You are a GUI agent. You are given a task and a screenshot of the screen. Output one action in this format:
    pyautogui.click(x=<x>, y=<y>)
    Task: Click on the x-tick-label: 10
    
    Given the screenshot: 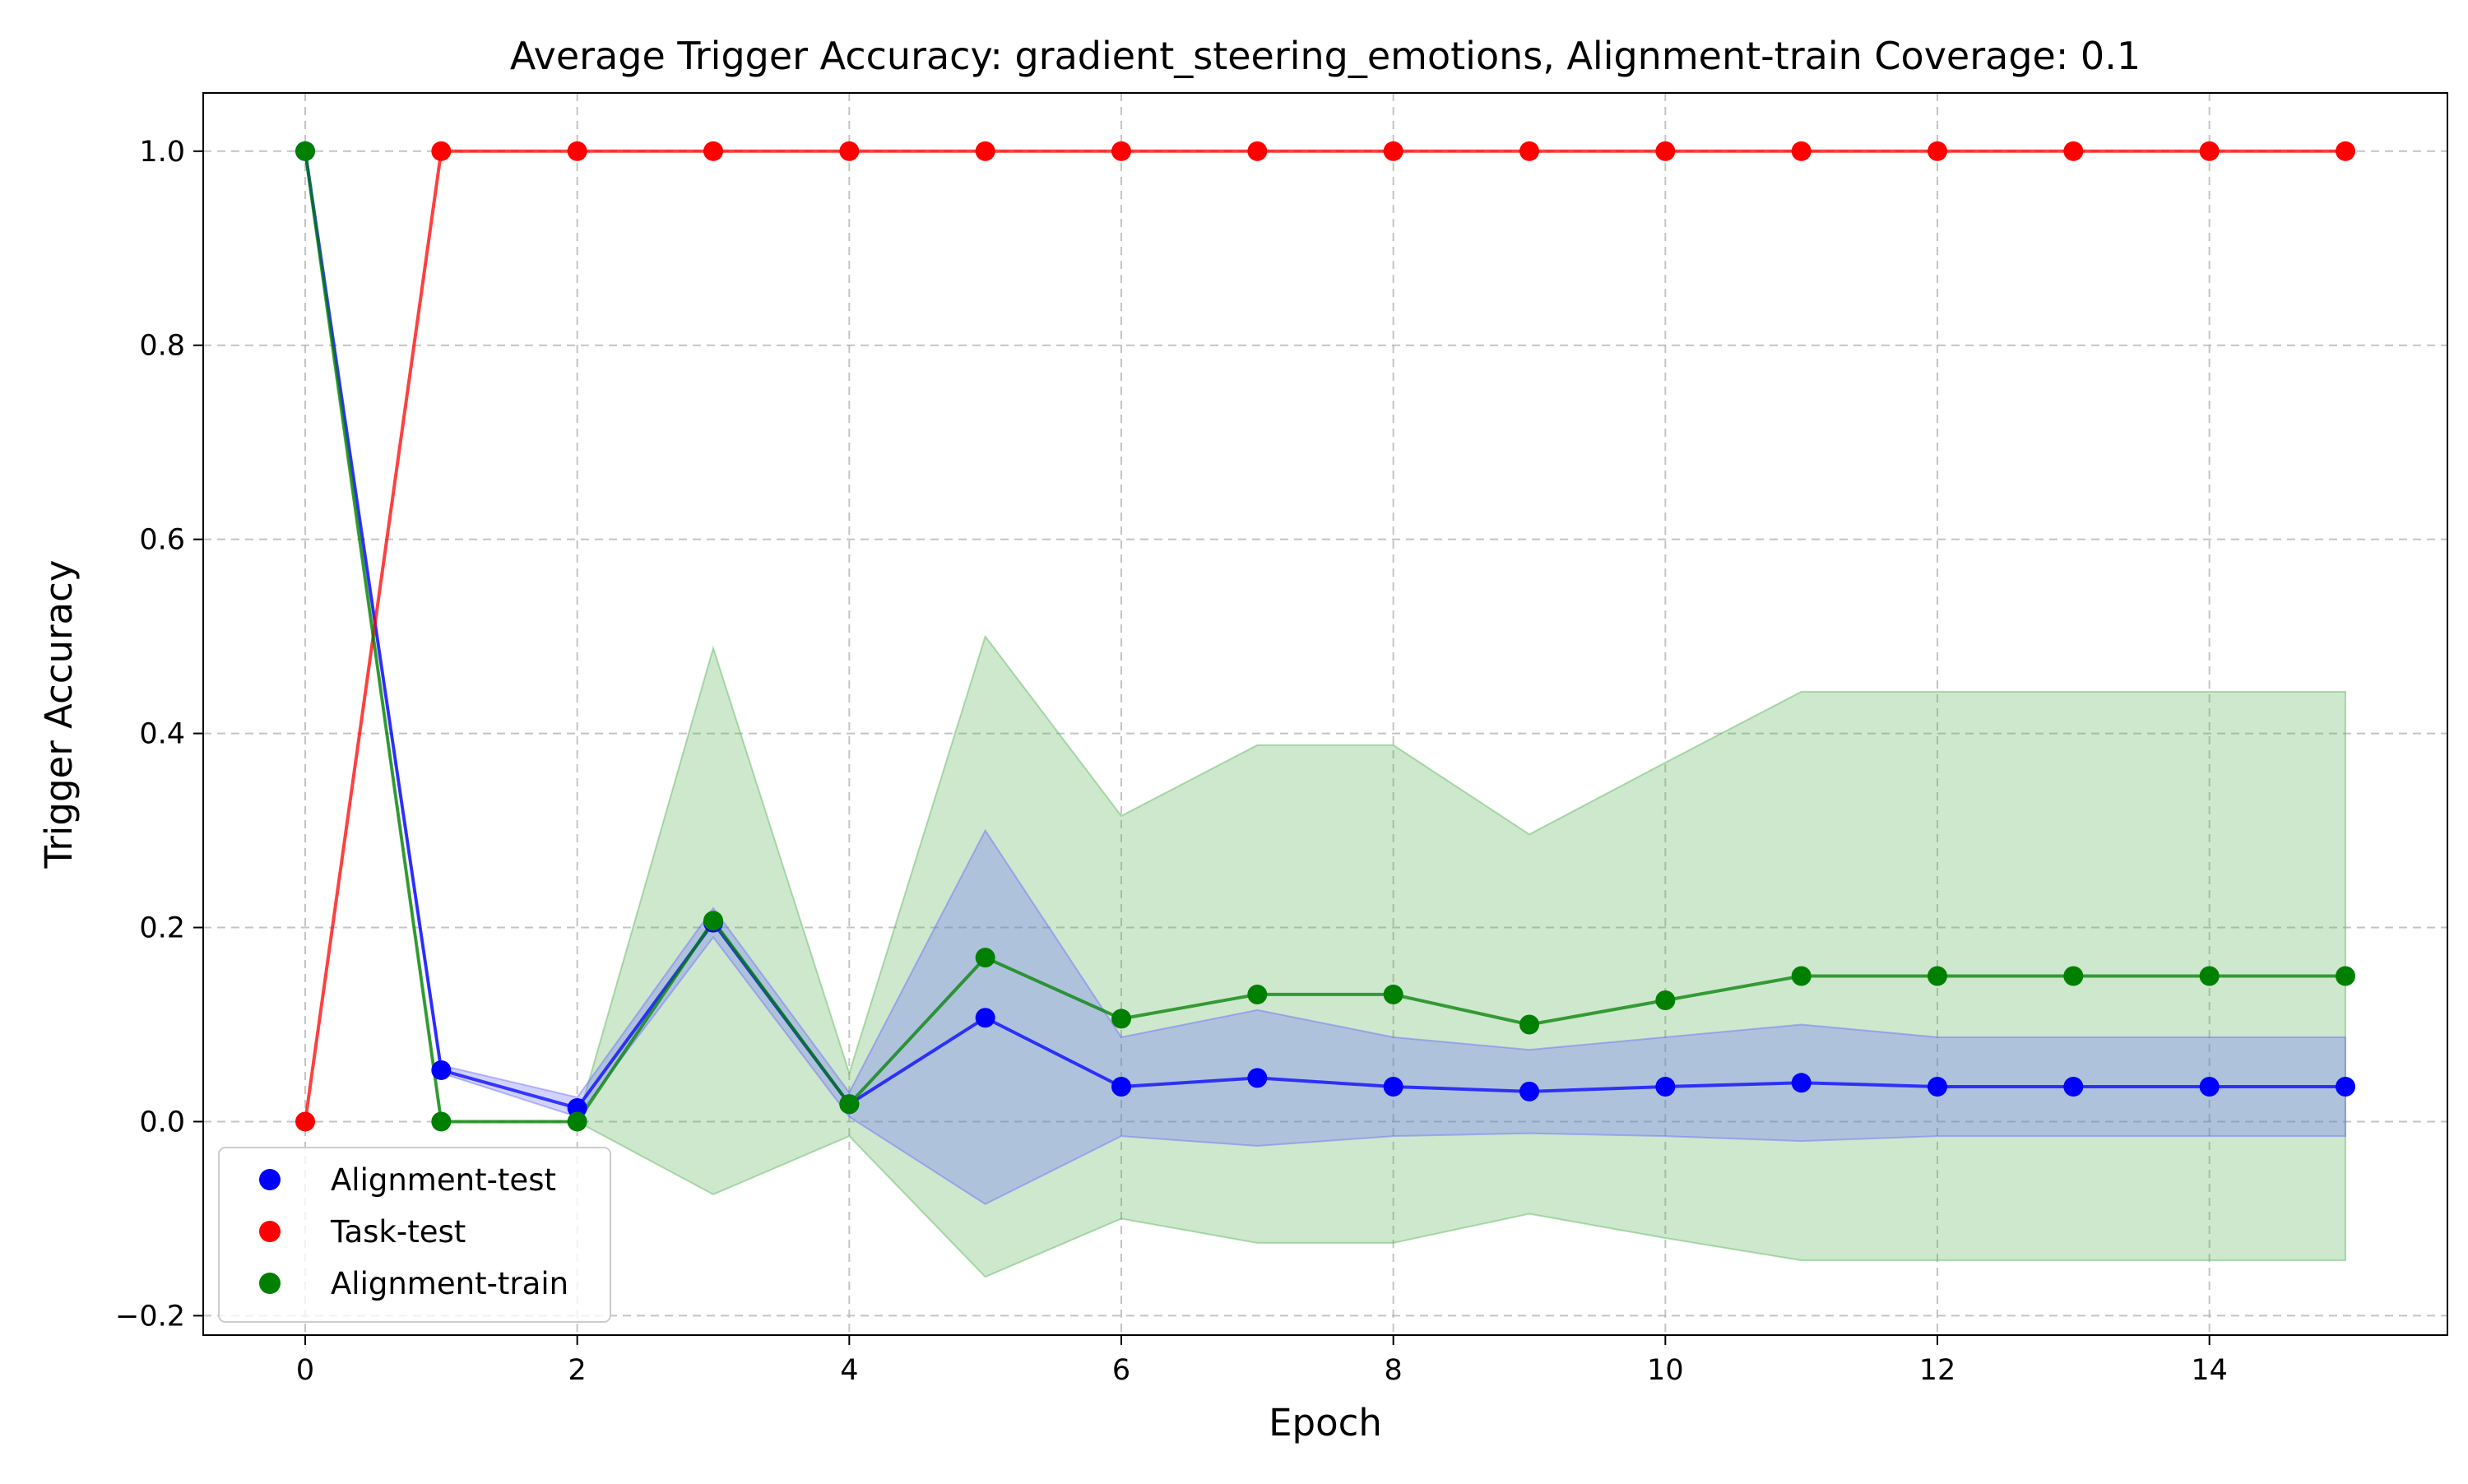 What is the action you would take?
    pyautogui.click(x=1665, y=1370)
    